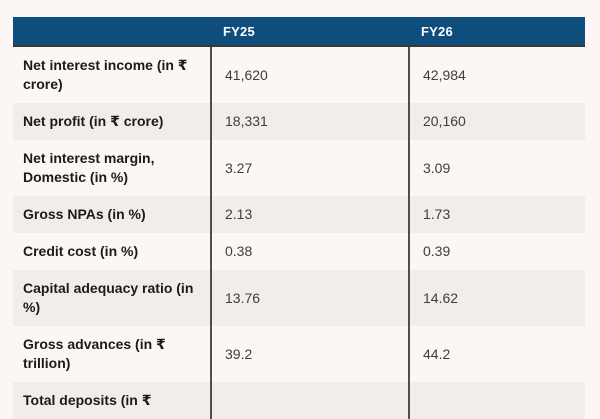 The height and width of the screenshot is (419, 600). I want to click on cell-fy26: 44.2, so click(496, 354).